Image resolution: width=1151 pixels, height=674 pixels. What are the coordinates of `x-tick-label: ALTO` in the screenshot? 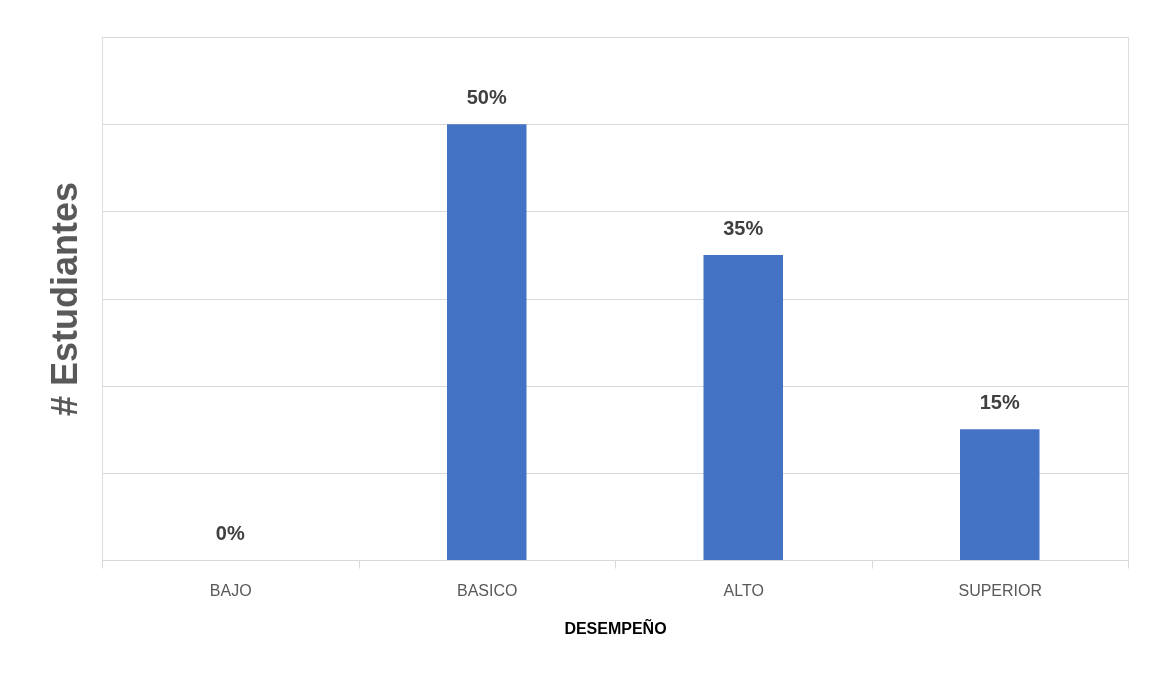 It's located at (743, 590).